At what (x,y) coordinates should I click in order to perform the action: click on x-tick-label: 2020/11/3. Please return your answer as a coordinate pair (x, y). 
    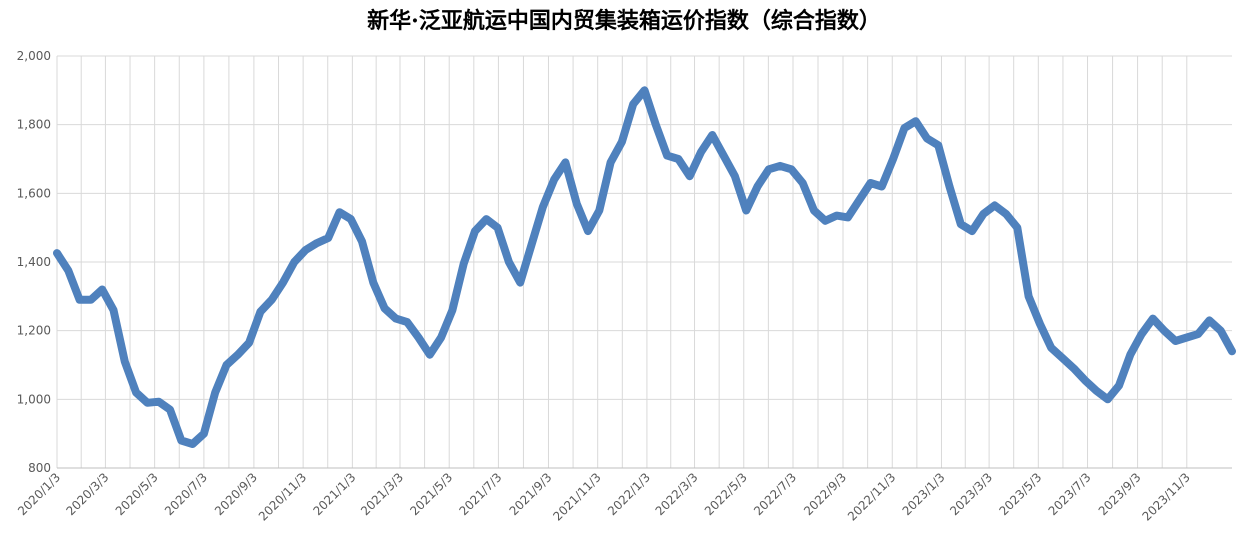
    Looking at the image, I should click on (282, 496).